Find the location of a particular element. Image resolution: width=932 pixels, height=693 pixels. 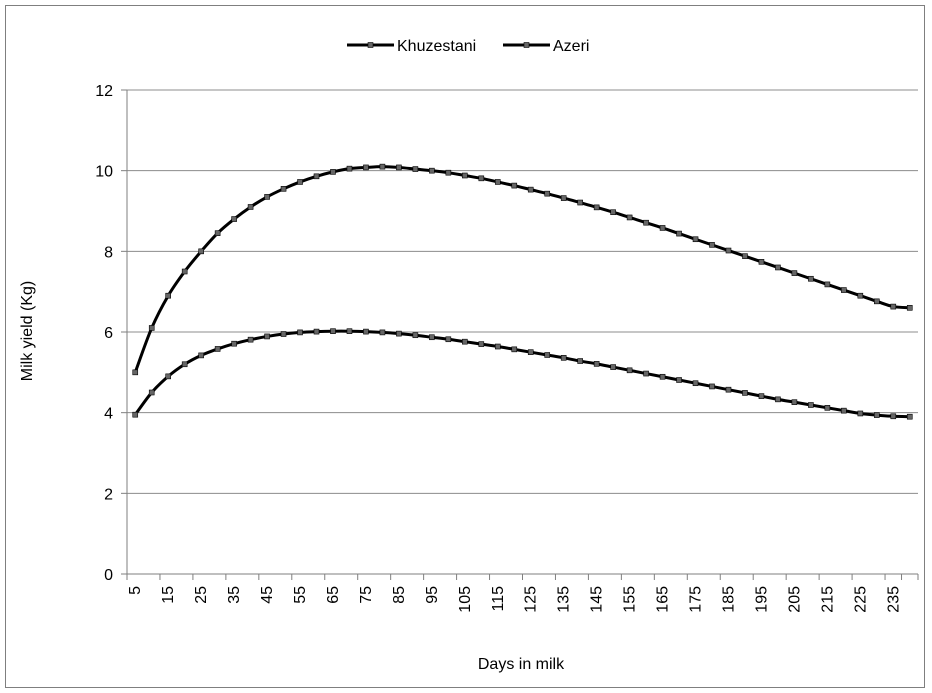

legend: Khuzestani Azeri is located at coordinates (468, 46).